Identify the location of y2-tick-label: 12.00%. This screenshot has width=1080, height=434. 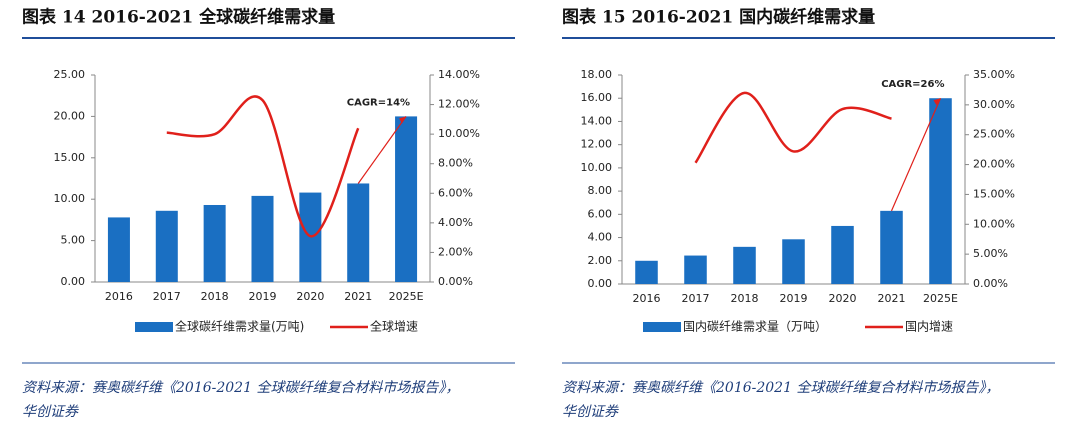
(459, 104).